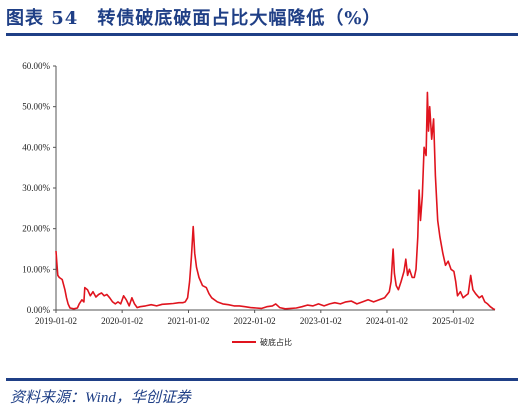  What do you see at coordinates (56, 321) in the screenshot?
I see `x-tick-label: 2019-01-02` at bounding box center [56, 321].